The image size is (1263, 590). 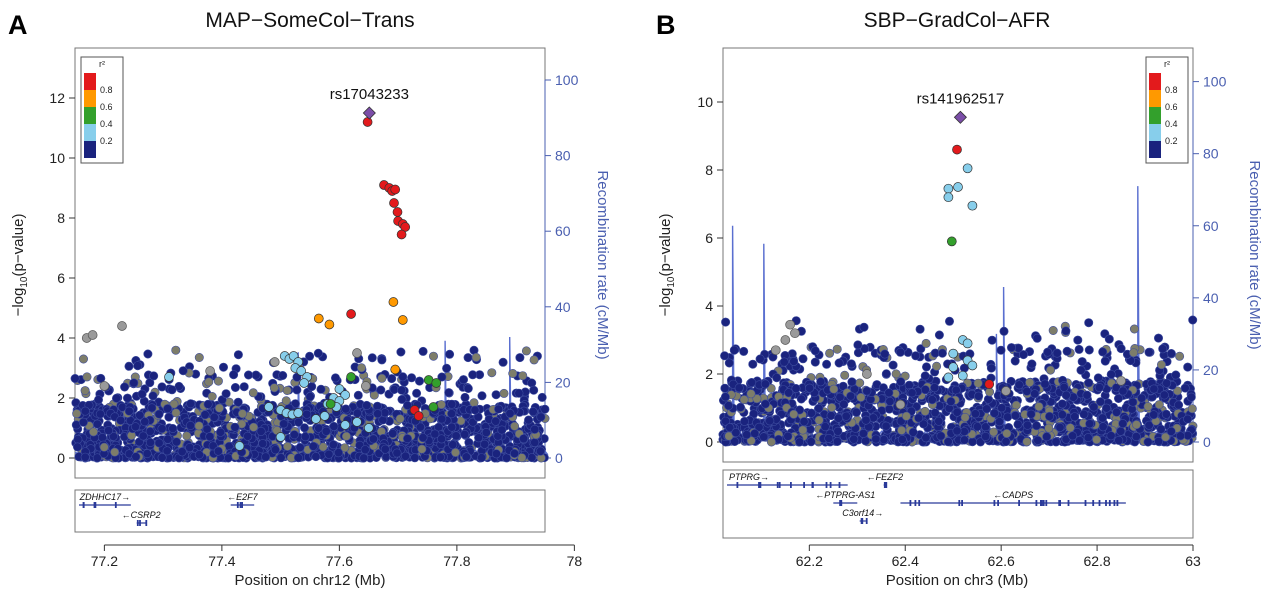 I want to click on legend-label: 0.6, so click(x=106, y=107).